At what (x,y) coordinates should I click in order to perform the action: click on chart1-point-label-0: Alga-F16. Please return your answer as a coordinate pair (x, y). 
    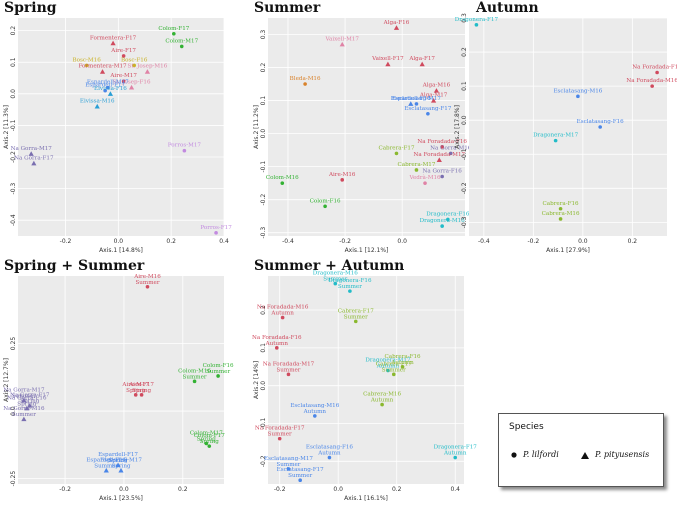
    Looking at the image, I should click on (396, 23).